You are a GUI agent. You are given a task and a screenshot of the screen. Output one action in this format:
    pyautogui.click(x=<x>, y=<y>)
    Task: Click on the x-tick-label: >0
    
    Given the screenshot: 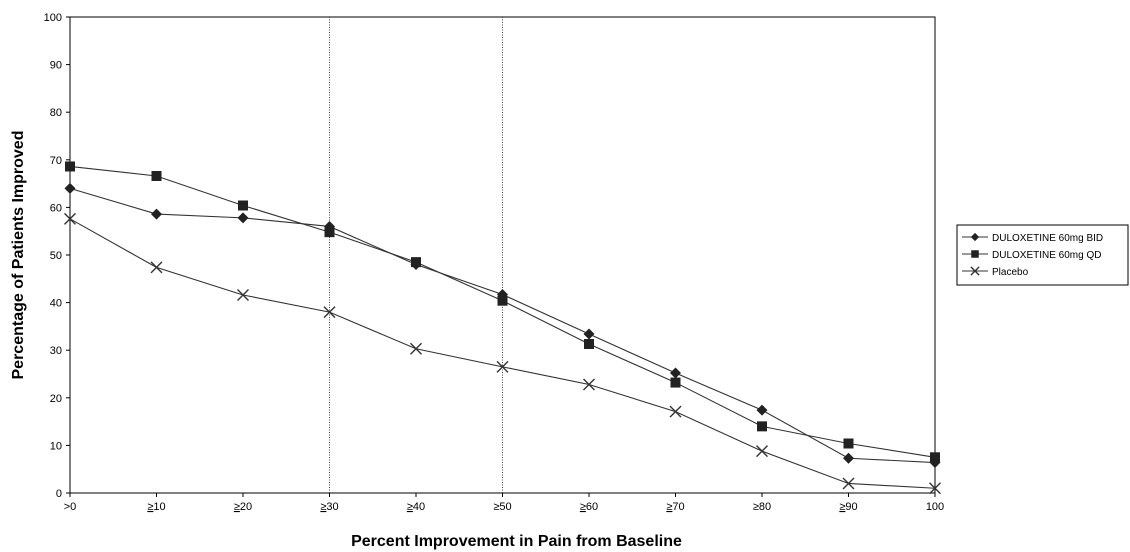 What is the action you would take?
    pyautogui.click(x=70, y=507)
    